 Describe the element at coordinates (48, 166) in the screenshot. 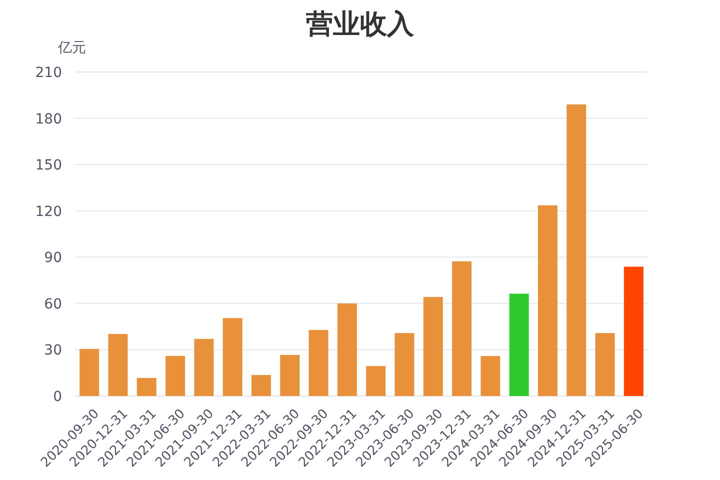

I see `y-tick-label: 150` at that location.